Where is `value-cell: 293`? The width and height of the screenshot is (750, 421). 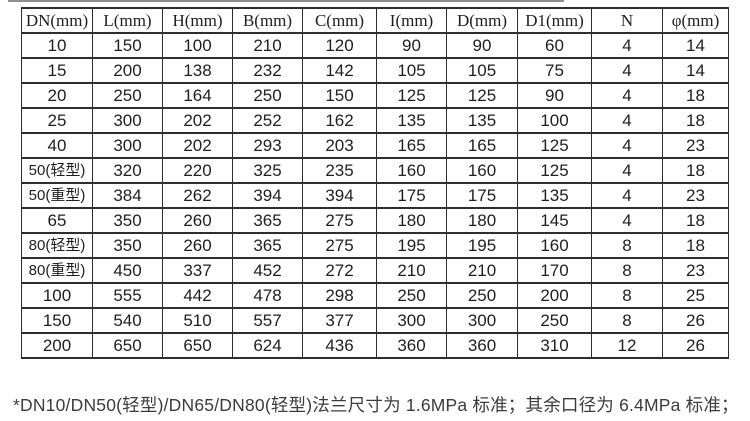
value-cell: 293 is located at coordinates (267, 145).